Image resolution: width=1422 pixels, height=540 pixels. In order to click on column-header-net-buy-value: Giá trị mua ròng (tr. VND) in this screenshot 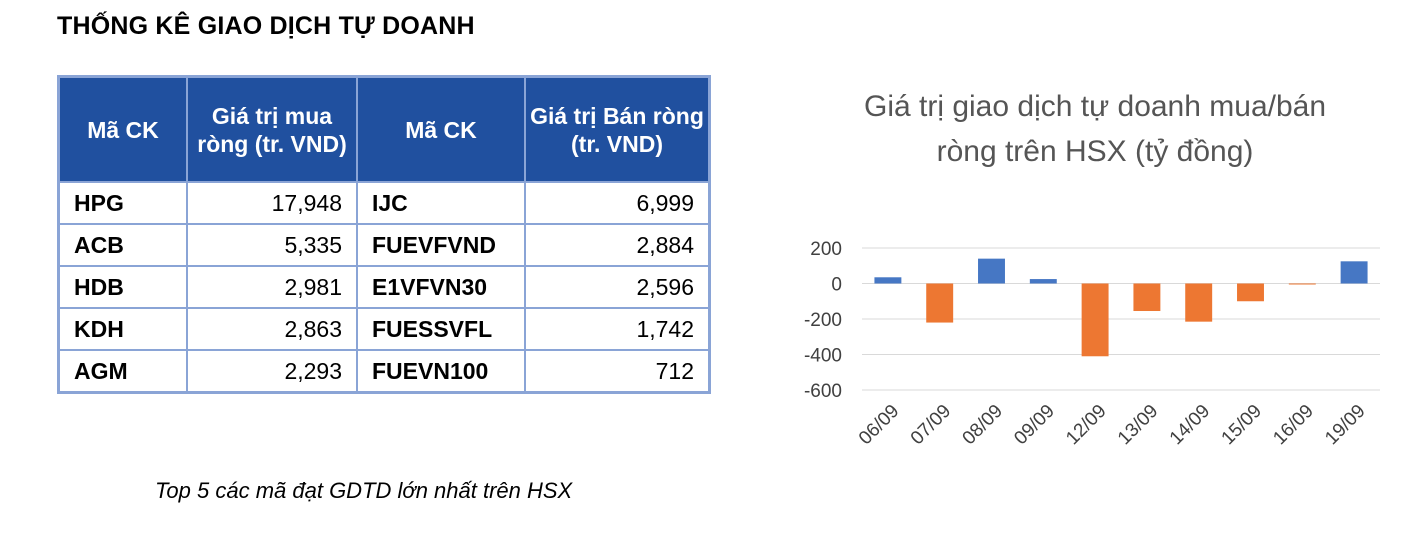, I will do `click(272, 129)`.